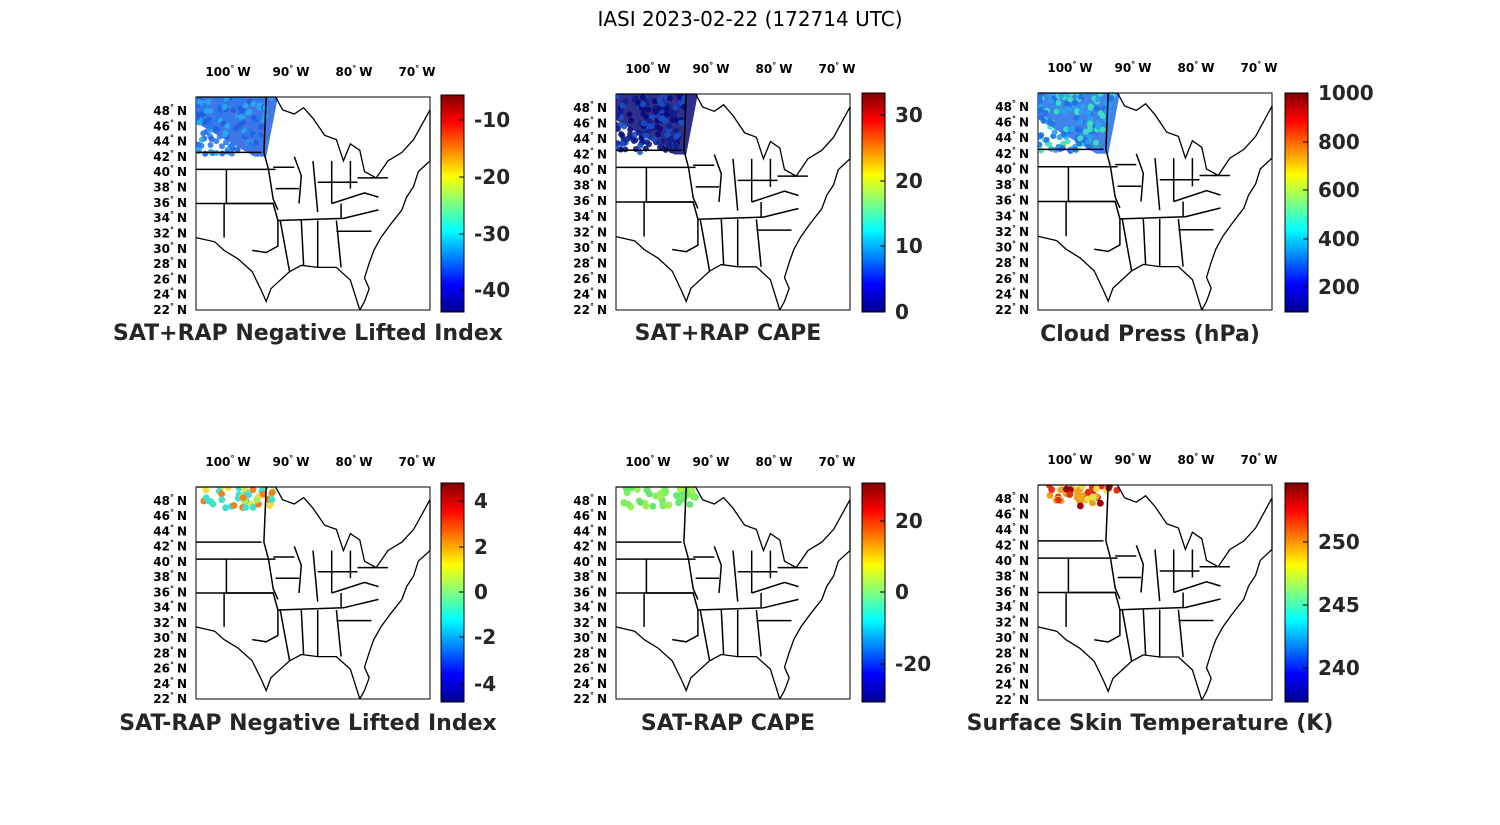  I want to click on figure-title: IASI 2023-02-22 (172714 UTC), so click(749, 19).